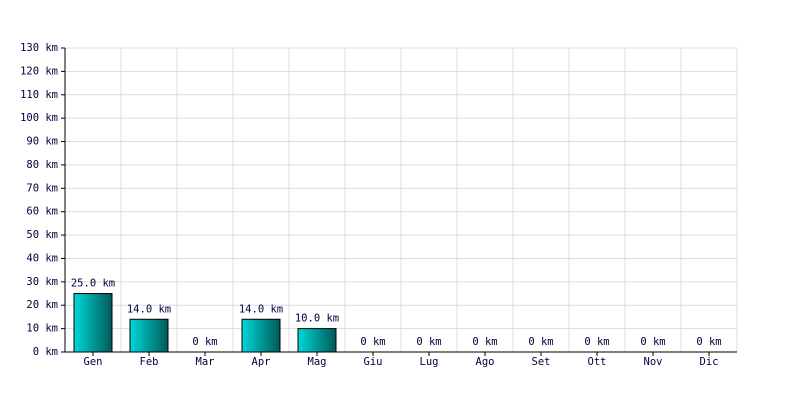 The image size is (800, 400). What do you see at coordinates (653, 362) in the screenshot?
I see `x-tick-label: Nov` at bounding box center [653, 362].